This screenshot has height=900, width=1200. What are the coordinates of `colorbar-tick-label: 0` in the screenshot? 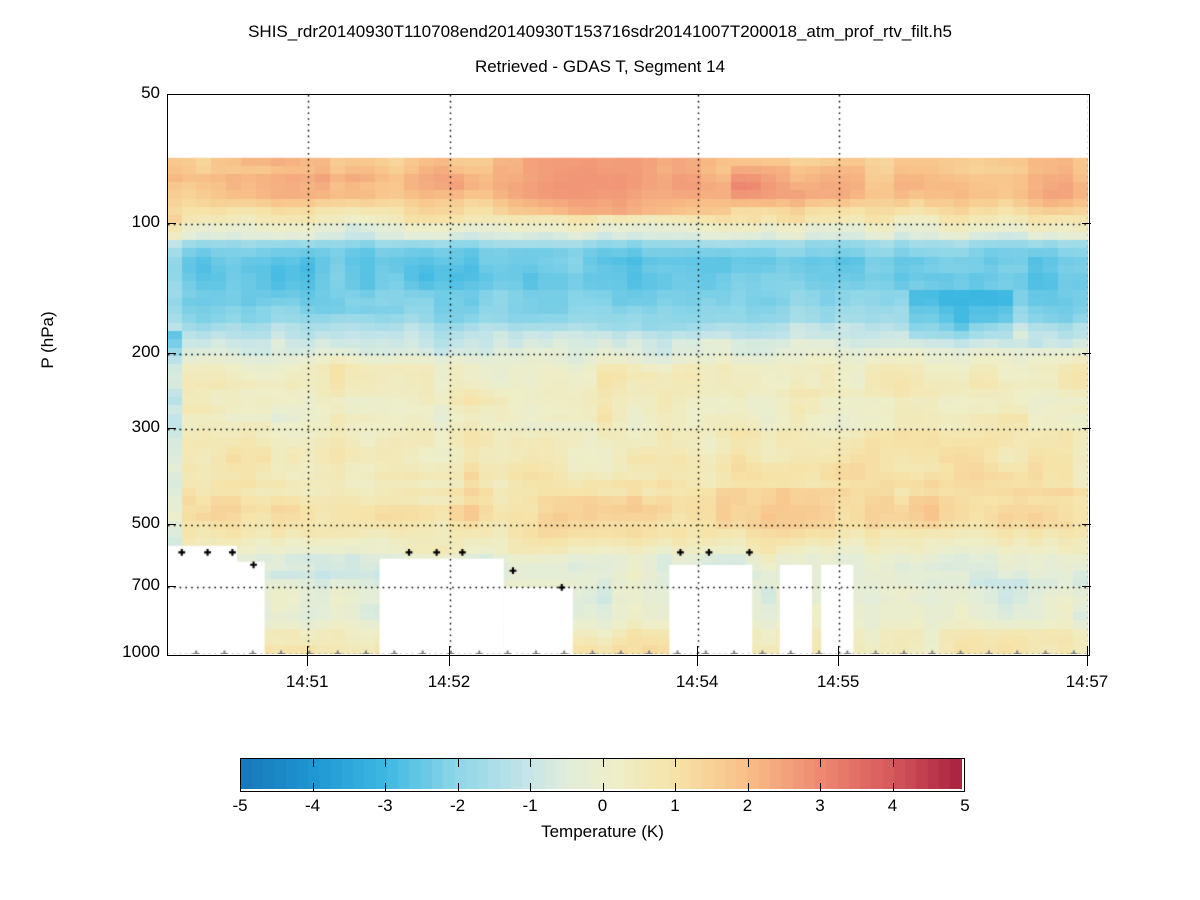 It's located at (602, 805).